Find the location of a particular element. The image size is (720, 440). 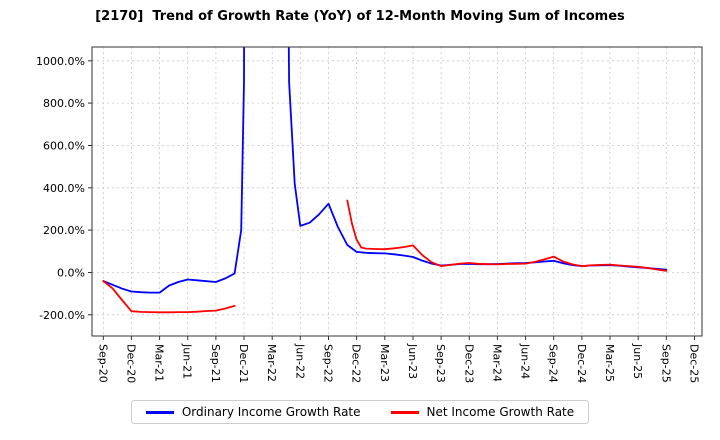

x-tick-label: Jun-23 is located at coordinates (412, 361).